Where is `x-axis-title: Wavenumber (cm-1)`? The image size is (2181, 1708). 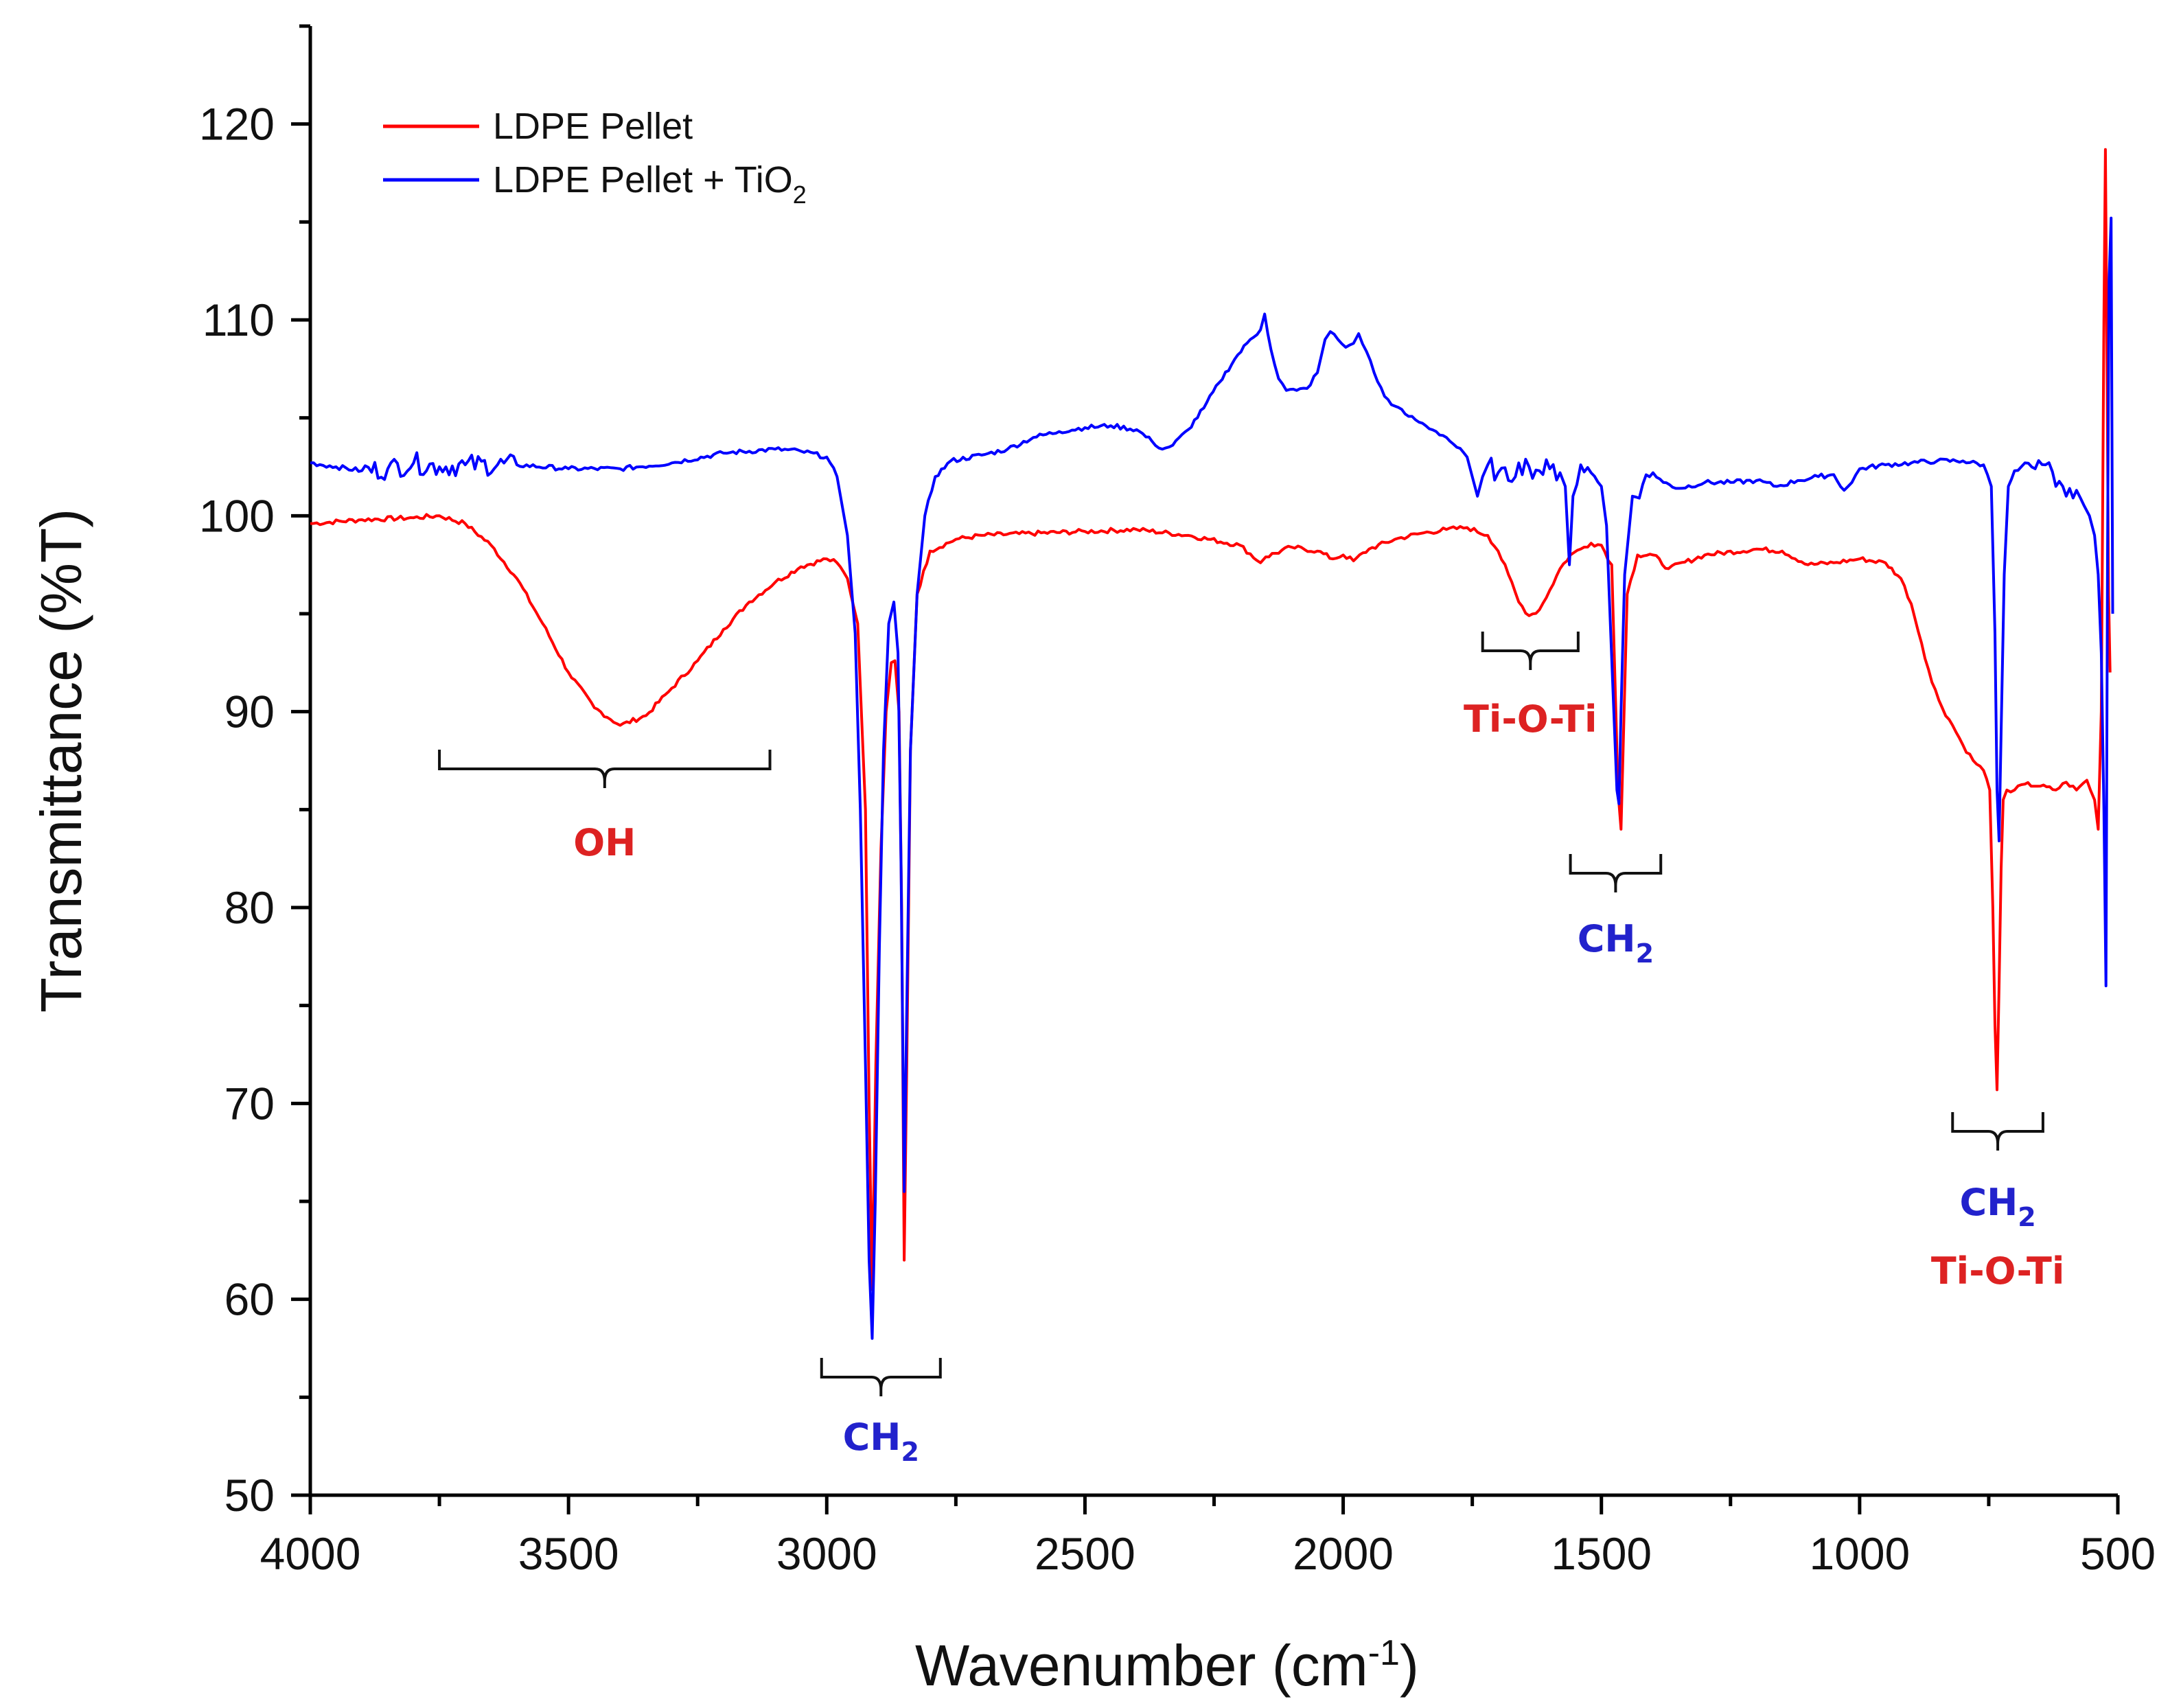
x-axis-title: Wavenumber (cm-1) is located at coordinates (1167, 1666).